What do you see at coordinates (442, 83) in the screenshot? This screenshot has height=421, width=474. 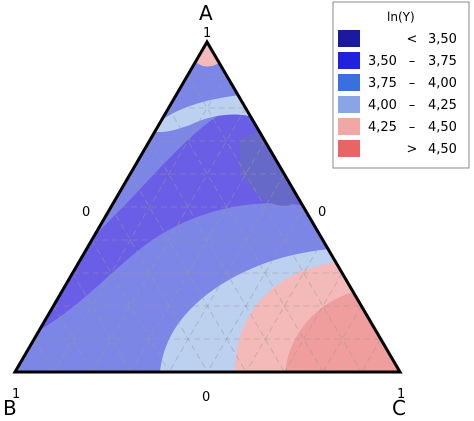 I see `legend-high: 4,00` at bounding box center [442, 83].